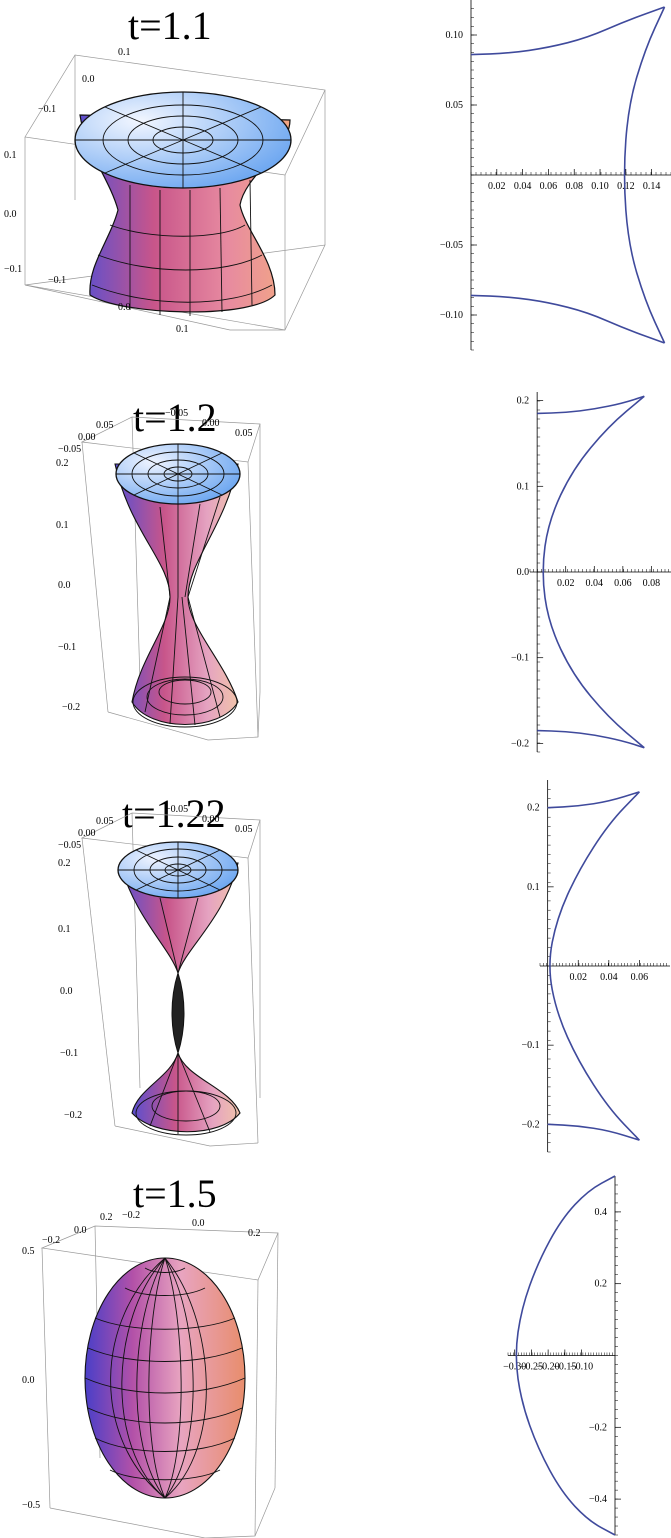 This screenshot has height=1538, width=671. I want to click on panel-title: t=1.1, so click(170, 25).